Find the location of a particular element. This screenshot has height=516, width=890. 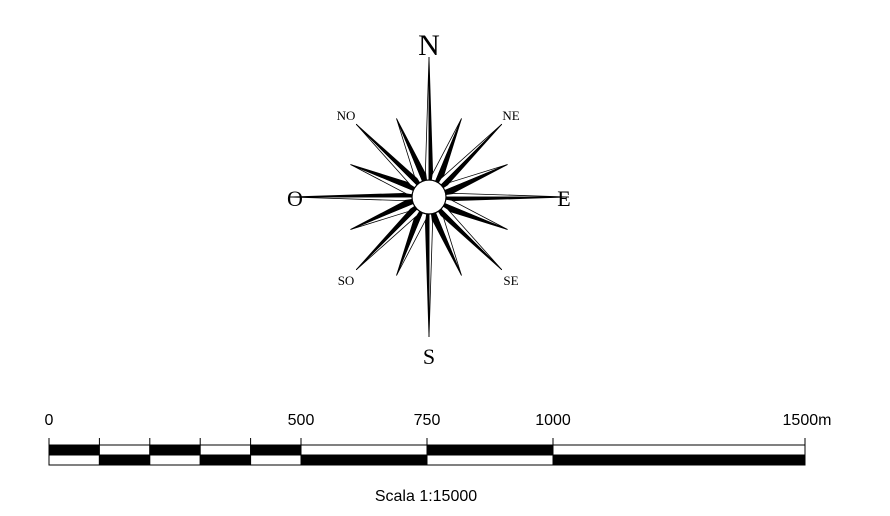

label-southwest: SO is located at coordinates (346, 280).